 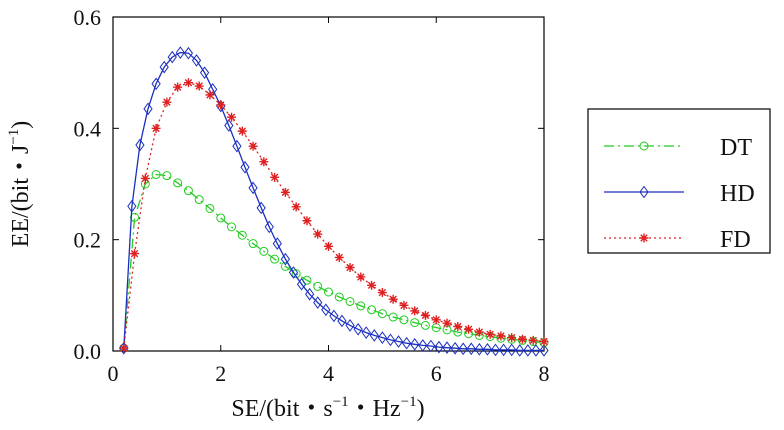 What do you see at coordinates (678, 148) in the screenshot?
I see `legend-item-dt: DT` at bounding box center [678, 148].